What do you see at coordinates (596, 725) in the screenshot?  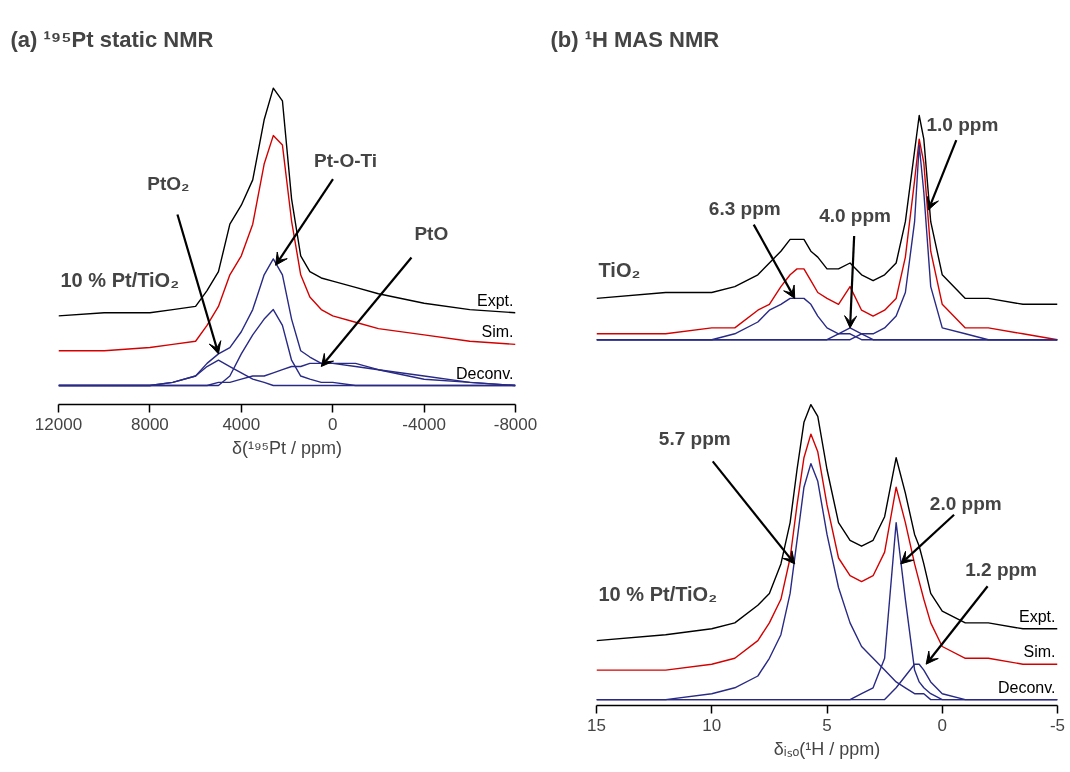 I see `x-tick-label: 15` at bounding box center [596, 725].